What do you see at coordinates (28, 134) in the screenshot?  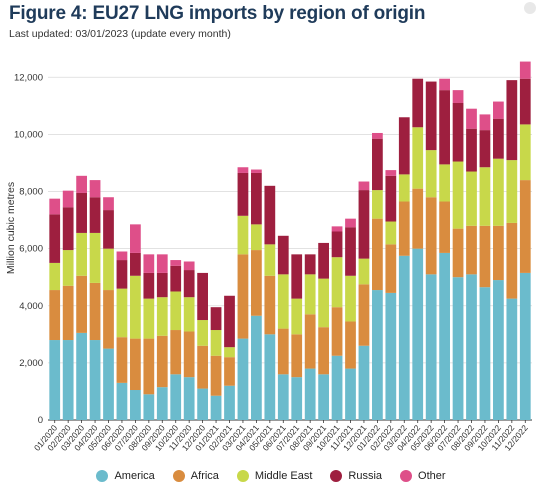 I see `y-tick-label: 10,000` at bounding box center [28, 134].